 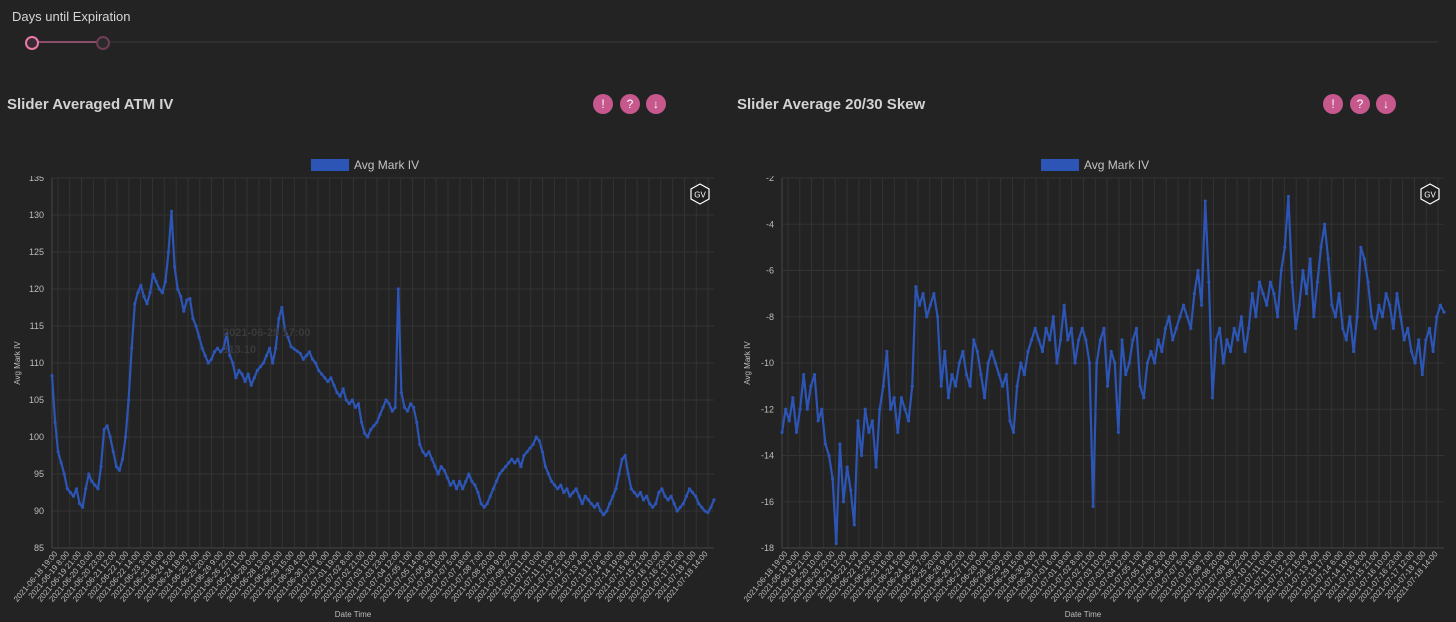 I want to click on y-tick-label: -2, so click(x=770, y=179).